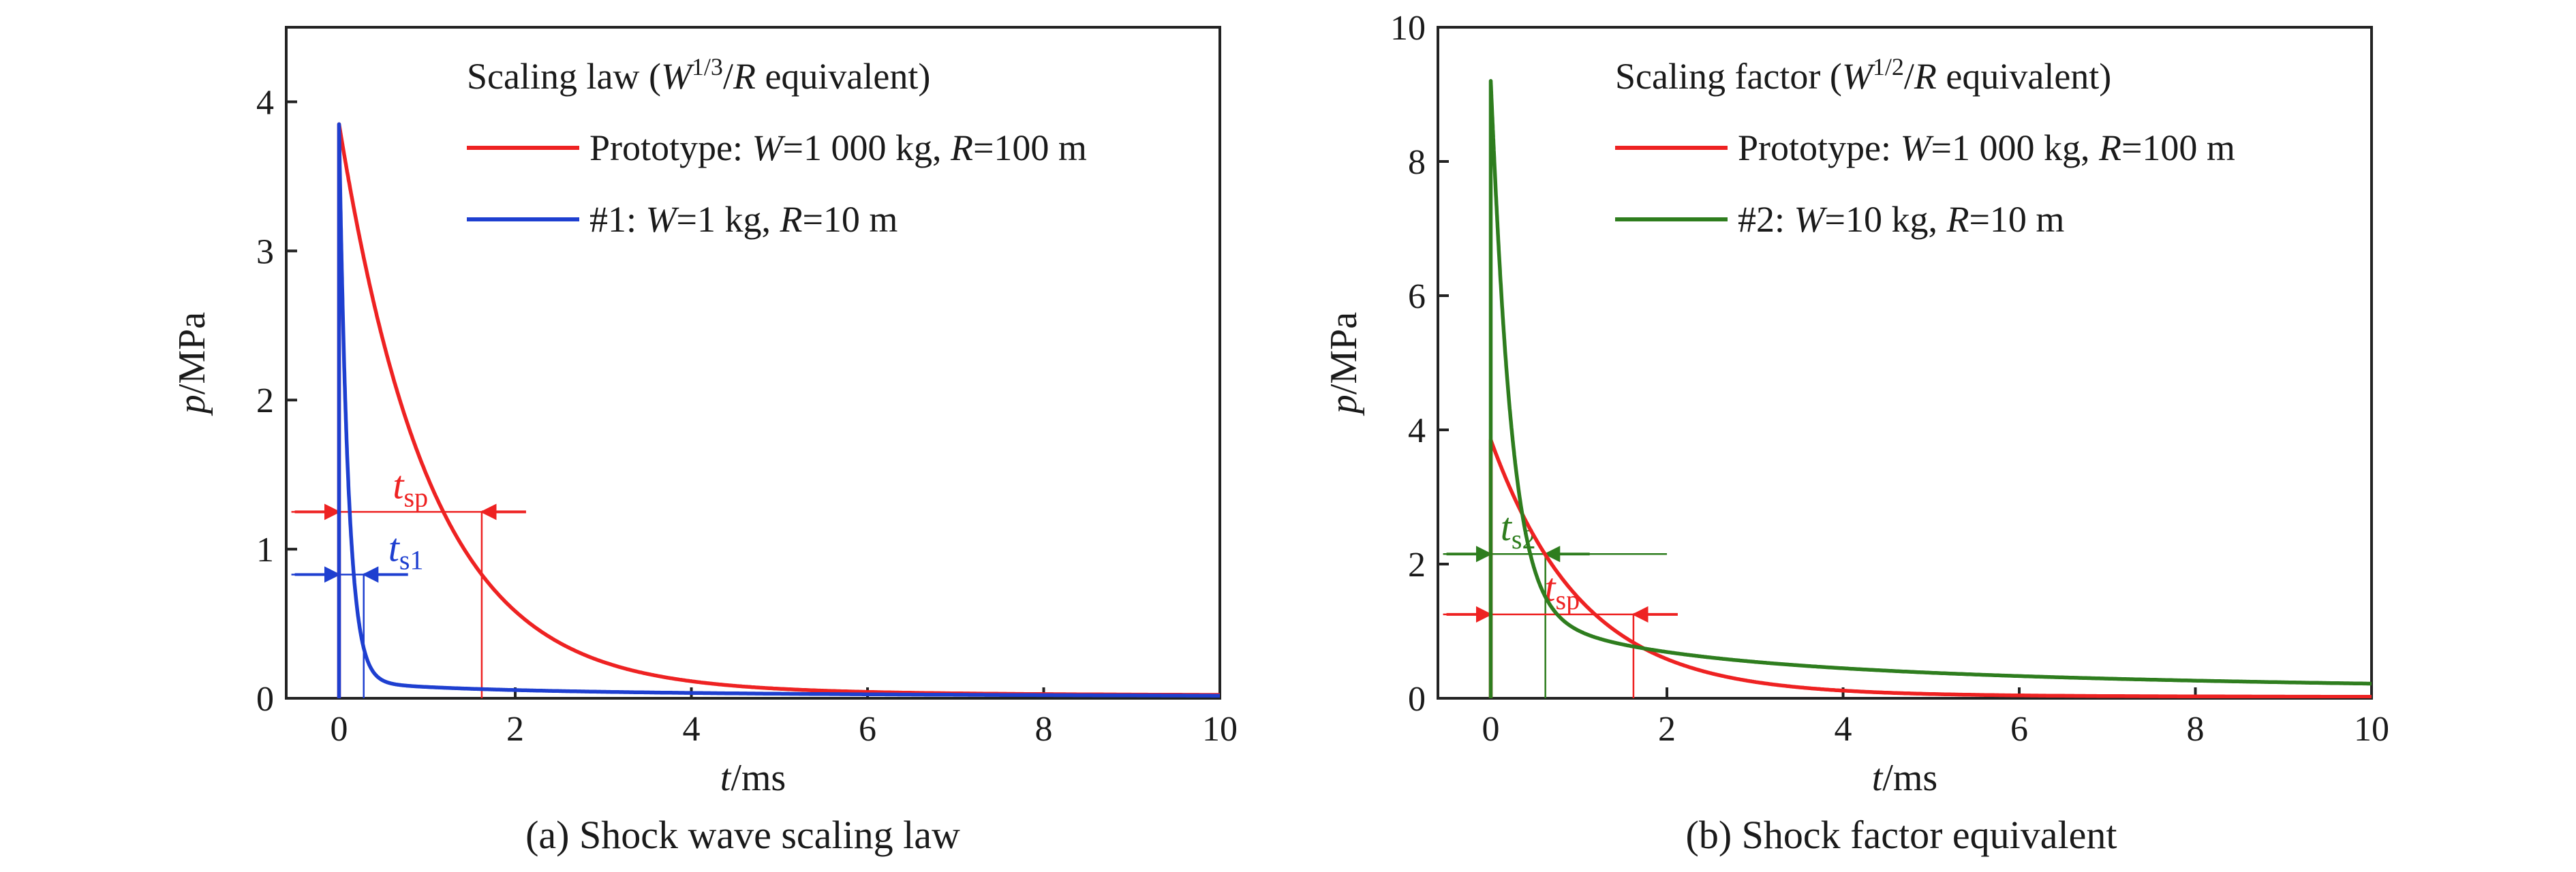 Image resolution: width=2576 pixels, height=872 pixels. Describe the element at coordinates (357, 611) in the screenshot. I see `annotation-ts1: ts1` at that location.